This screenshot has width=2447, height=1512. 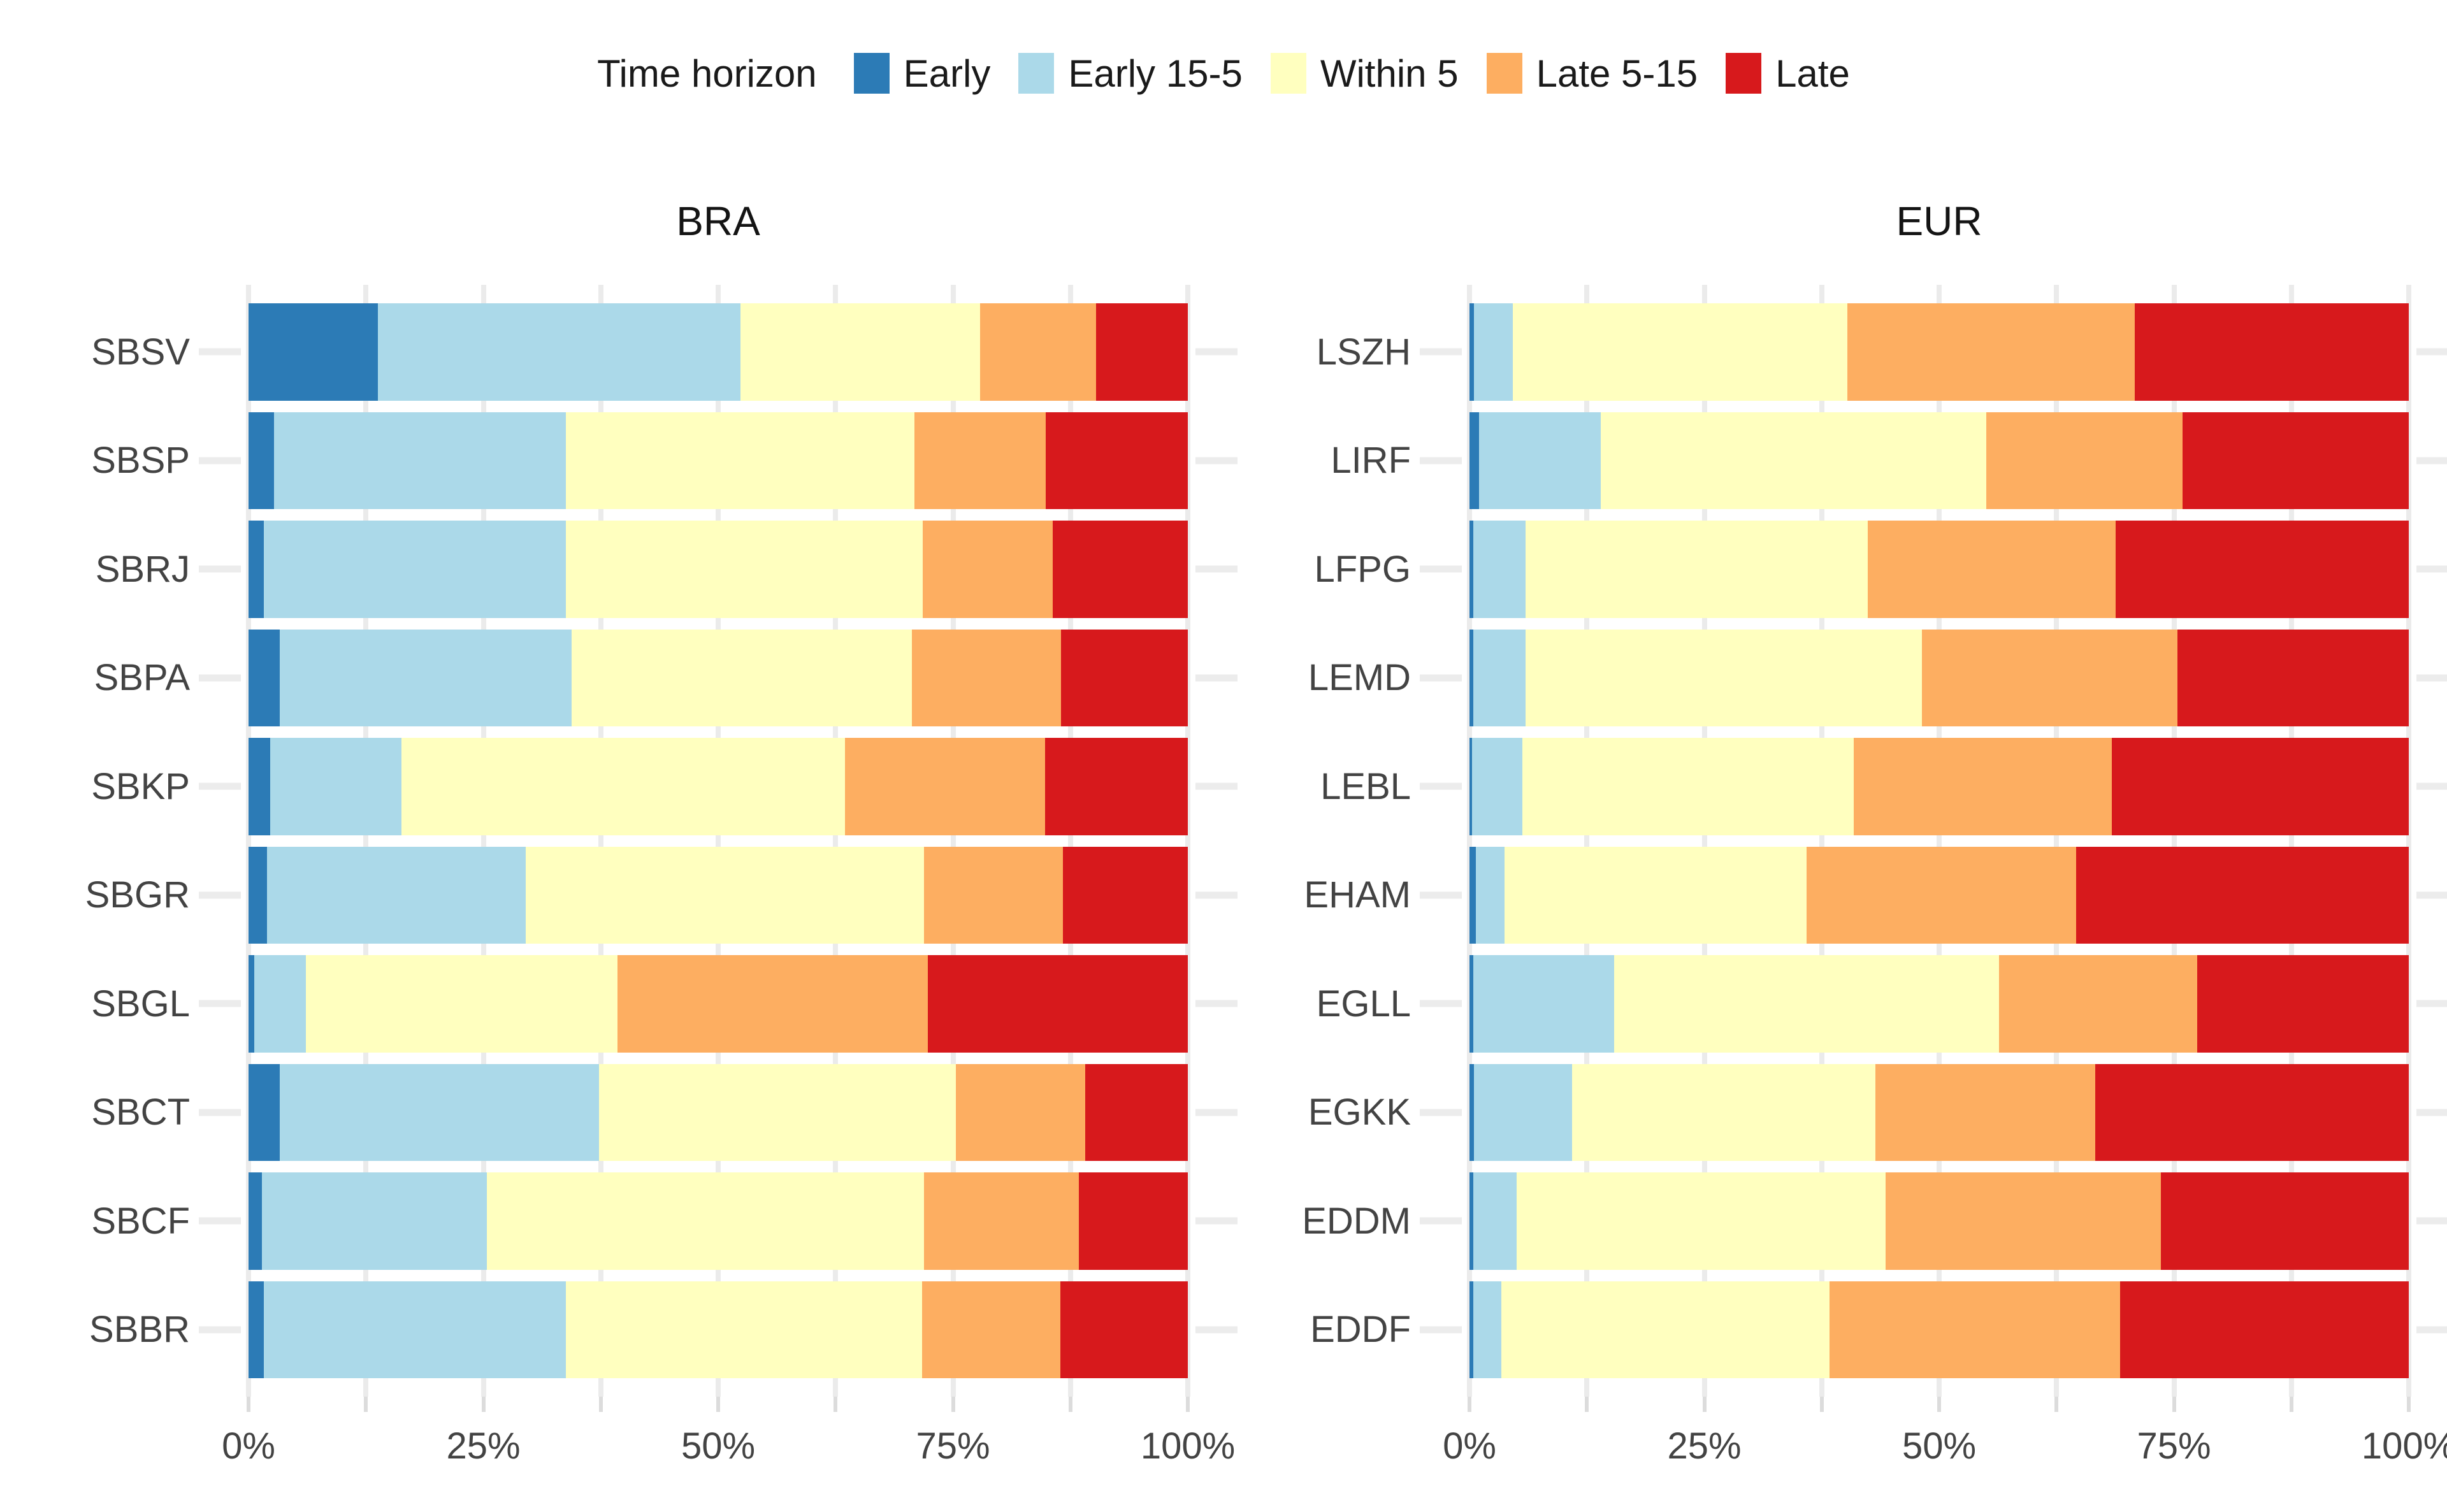 I want to click on legend-item-late-5-15: Late 5-15, so click(x=1592, y=74).